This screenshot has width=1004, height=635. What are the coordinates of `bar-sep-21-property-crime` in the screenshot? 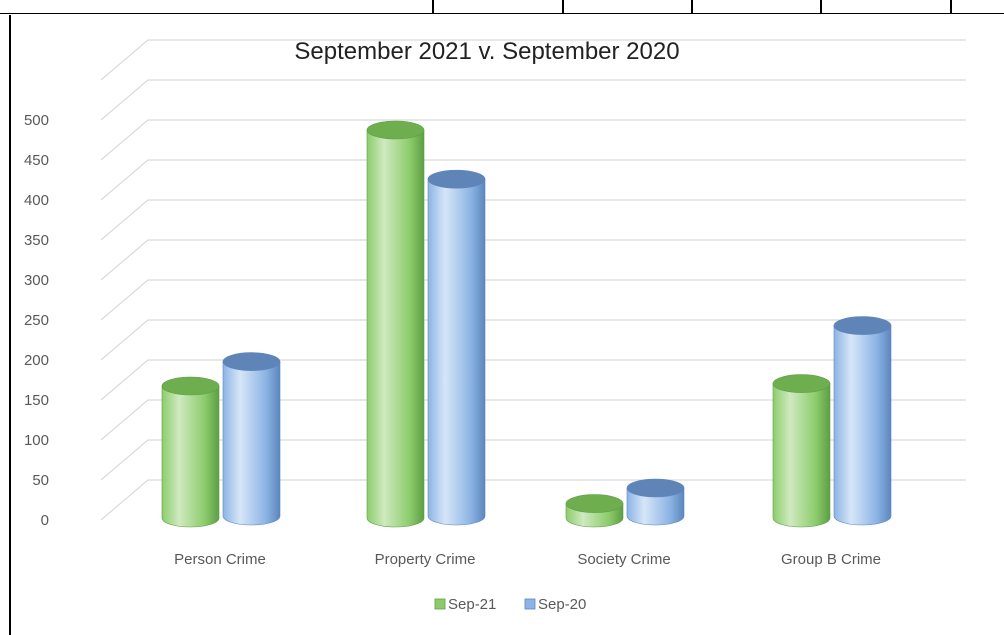 It's located at (395, 328).